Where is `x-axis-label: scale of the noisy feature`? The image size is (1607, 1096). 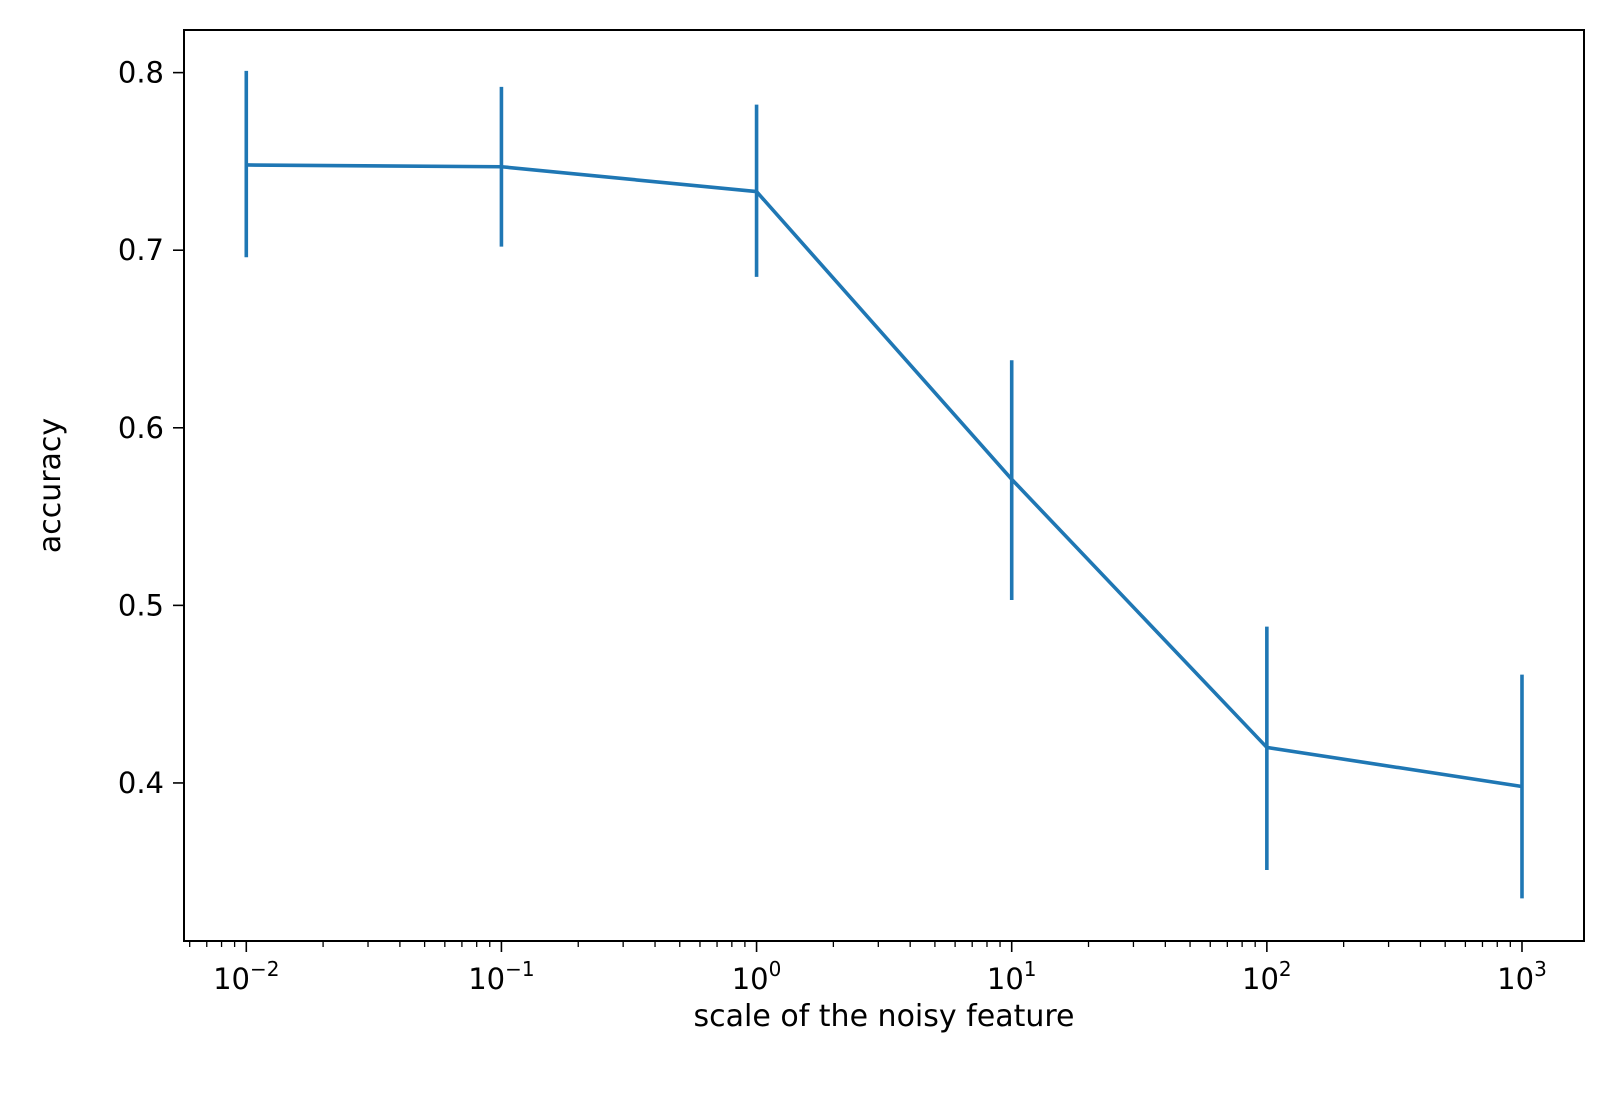
x-axis-label: scale of the noisy feature is located at coordinates (884, 1016).